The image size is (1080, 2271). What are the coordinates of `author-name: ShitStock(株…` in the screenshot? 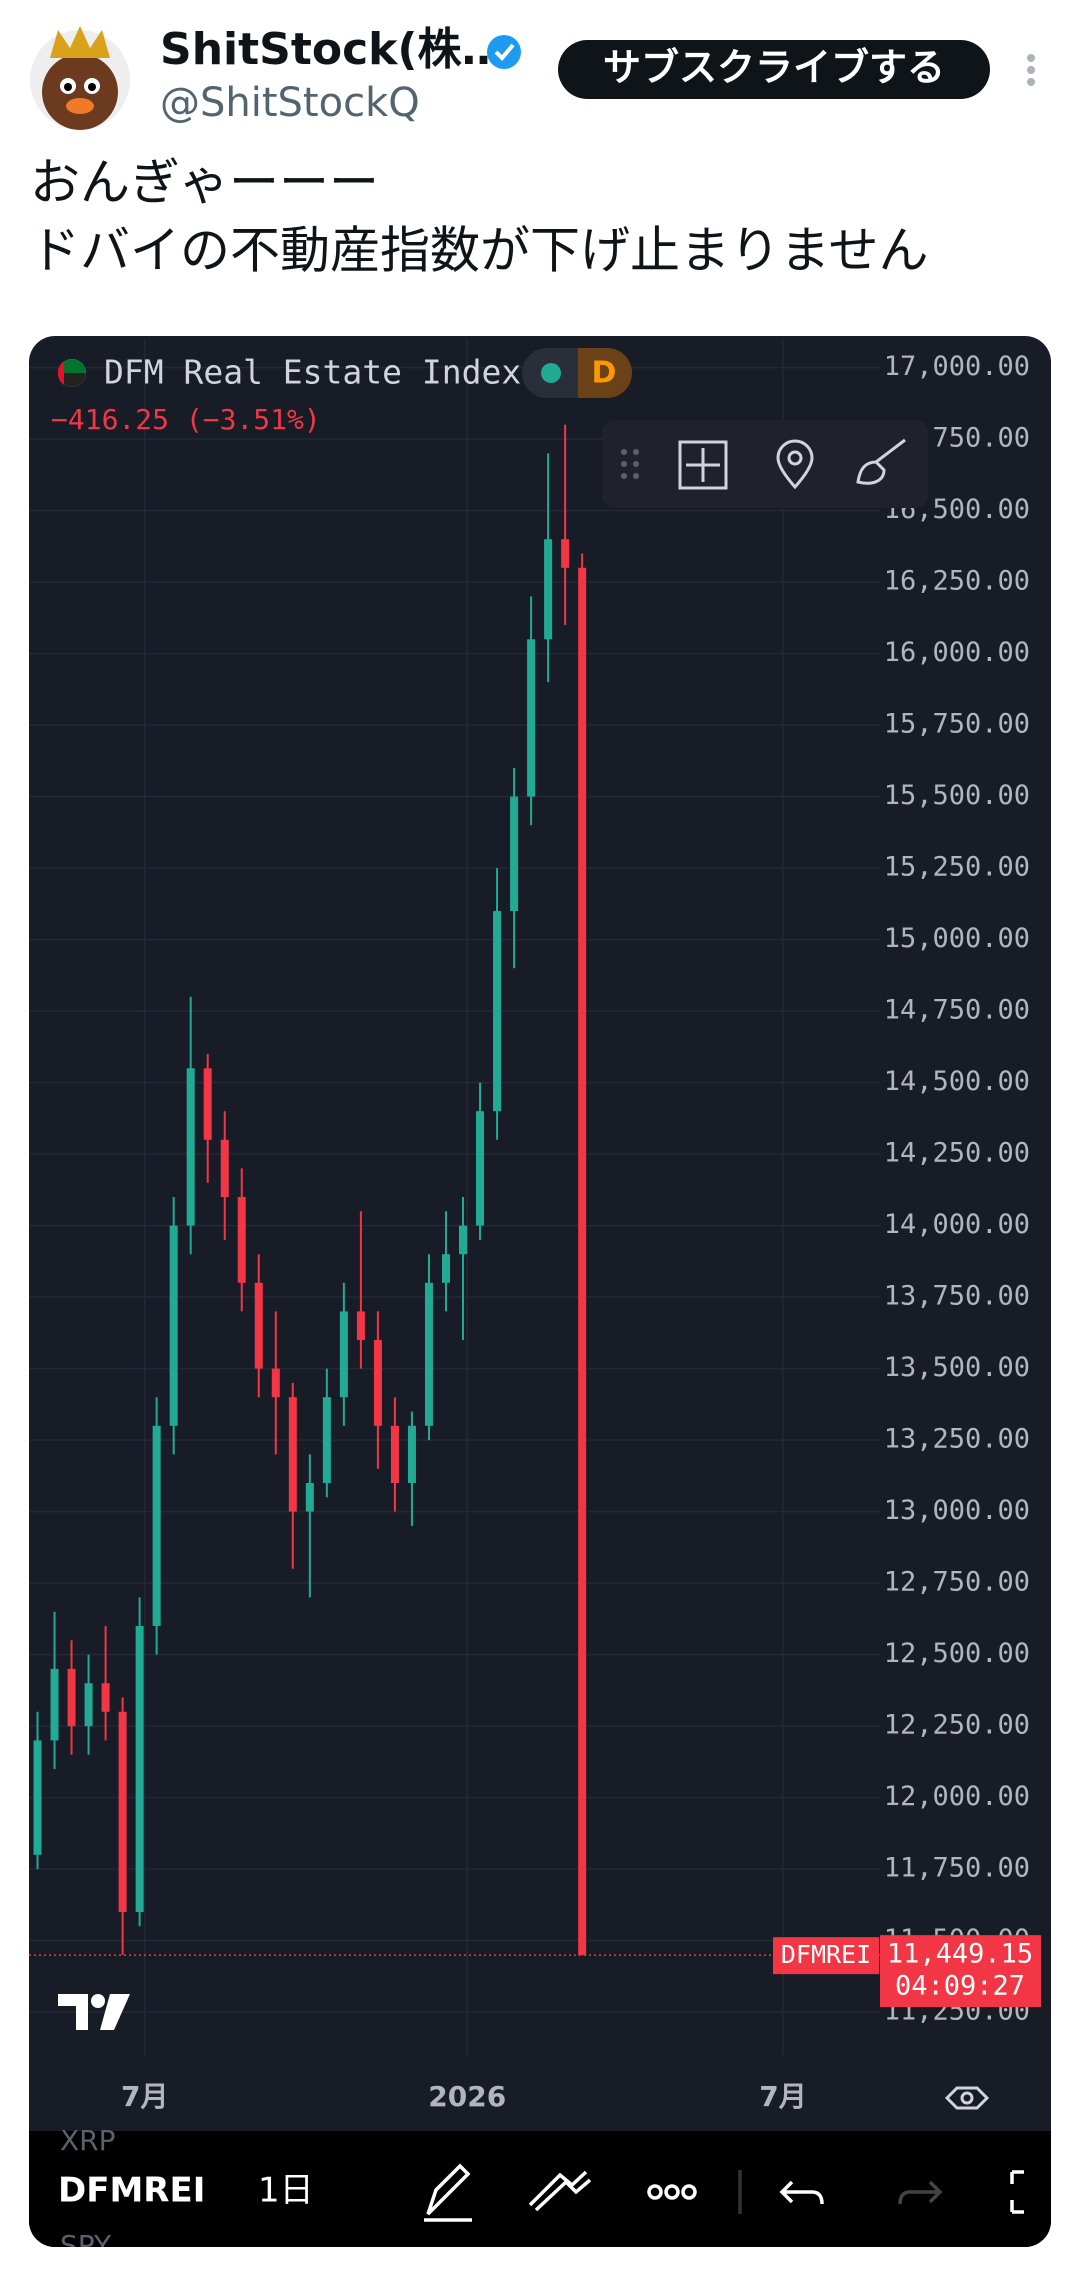 It's located at (333, 49).